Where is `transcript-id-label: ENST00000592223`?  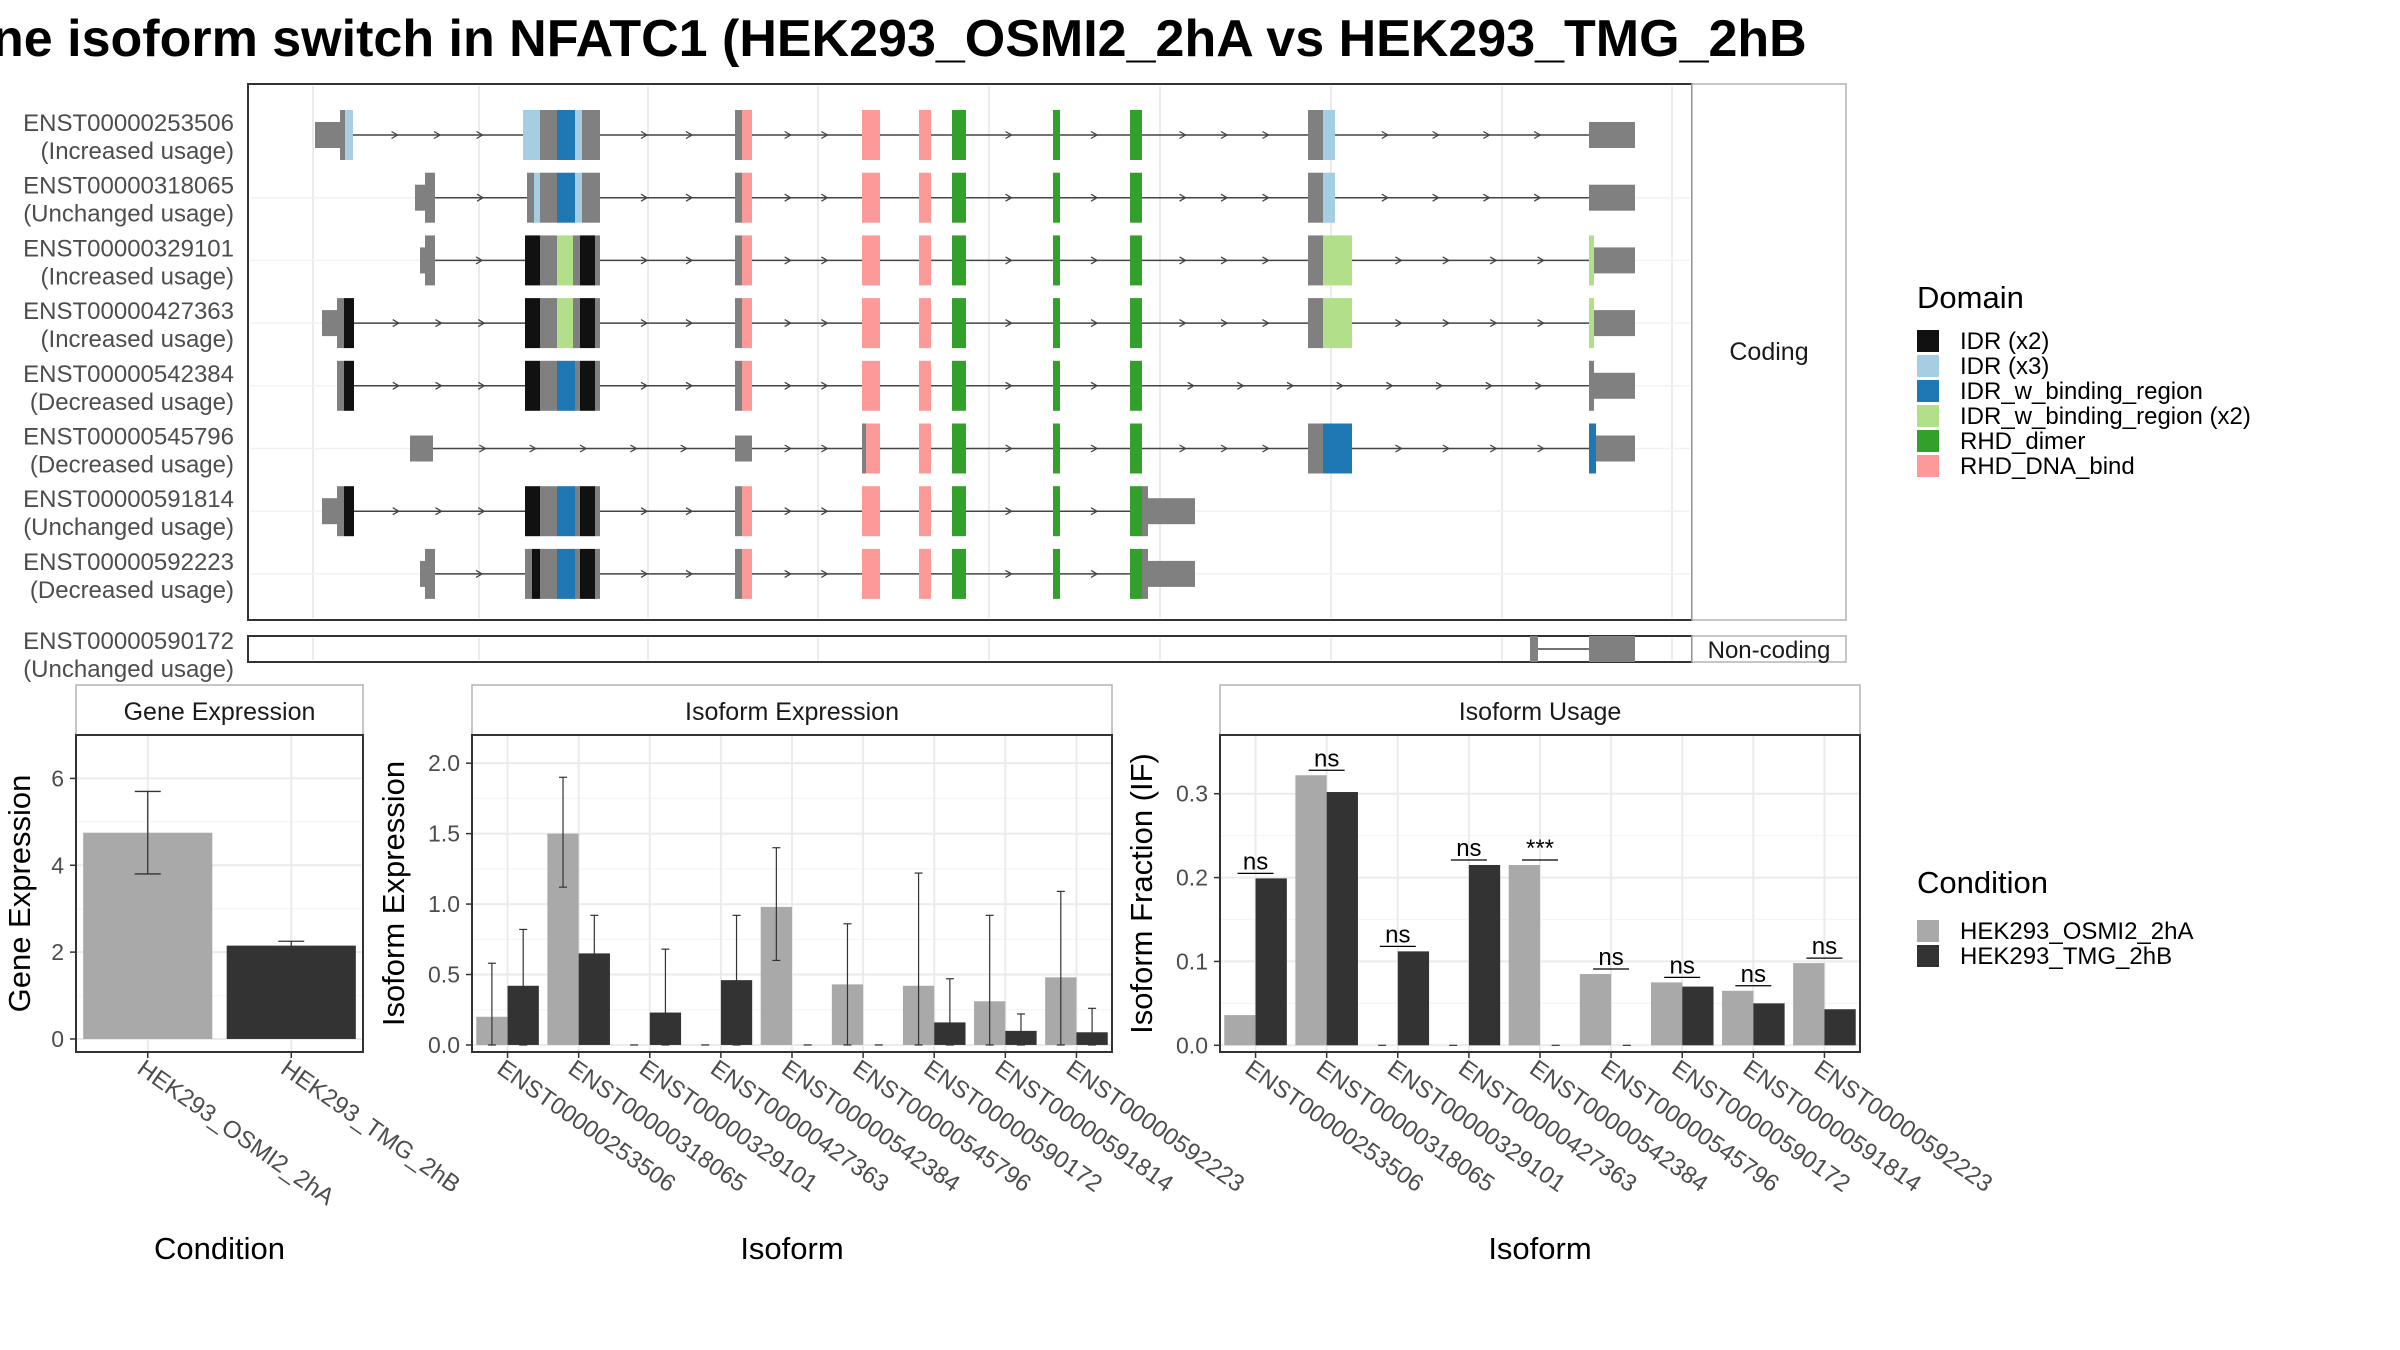 transcript-id-label: ENST00000592223 is located at coordinates (128, 562).